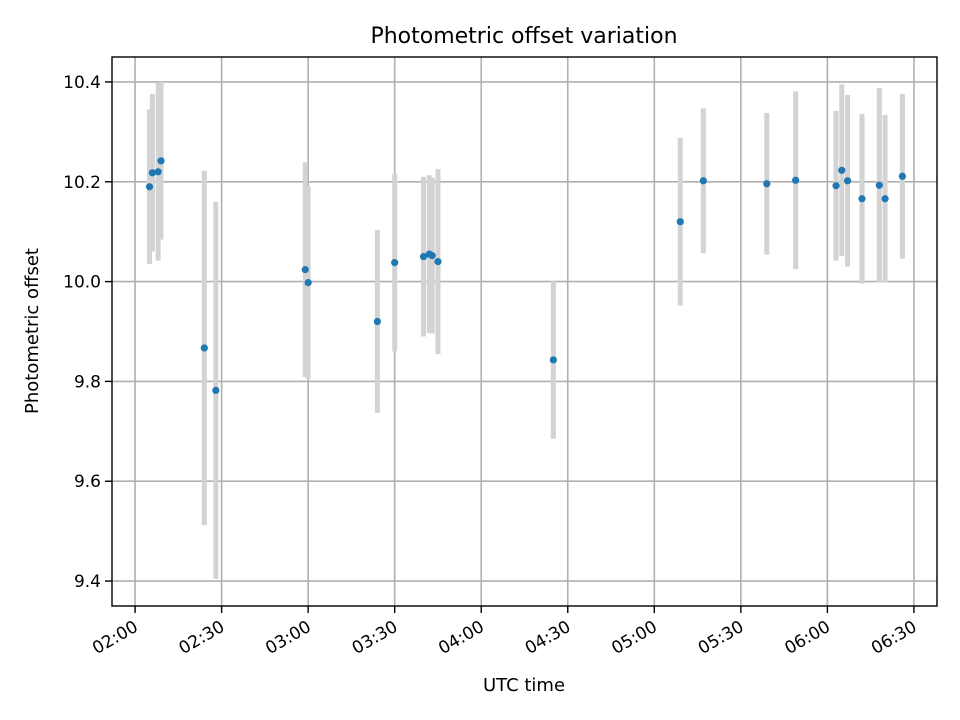  I want to click on x-tick-label: 02:30, so click(202, 638).